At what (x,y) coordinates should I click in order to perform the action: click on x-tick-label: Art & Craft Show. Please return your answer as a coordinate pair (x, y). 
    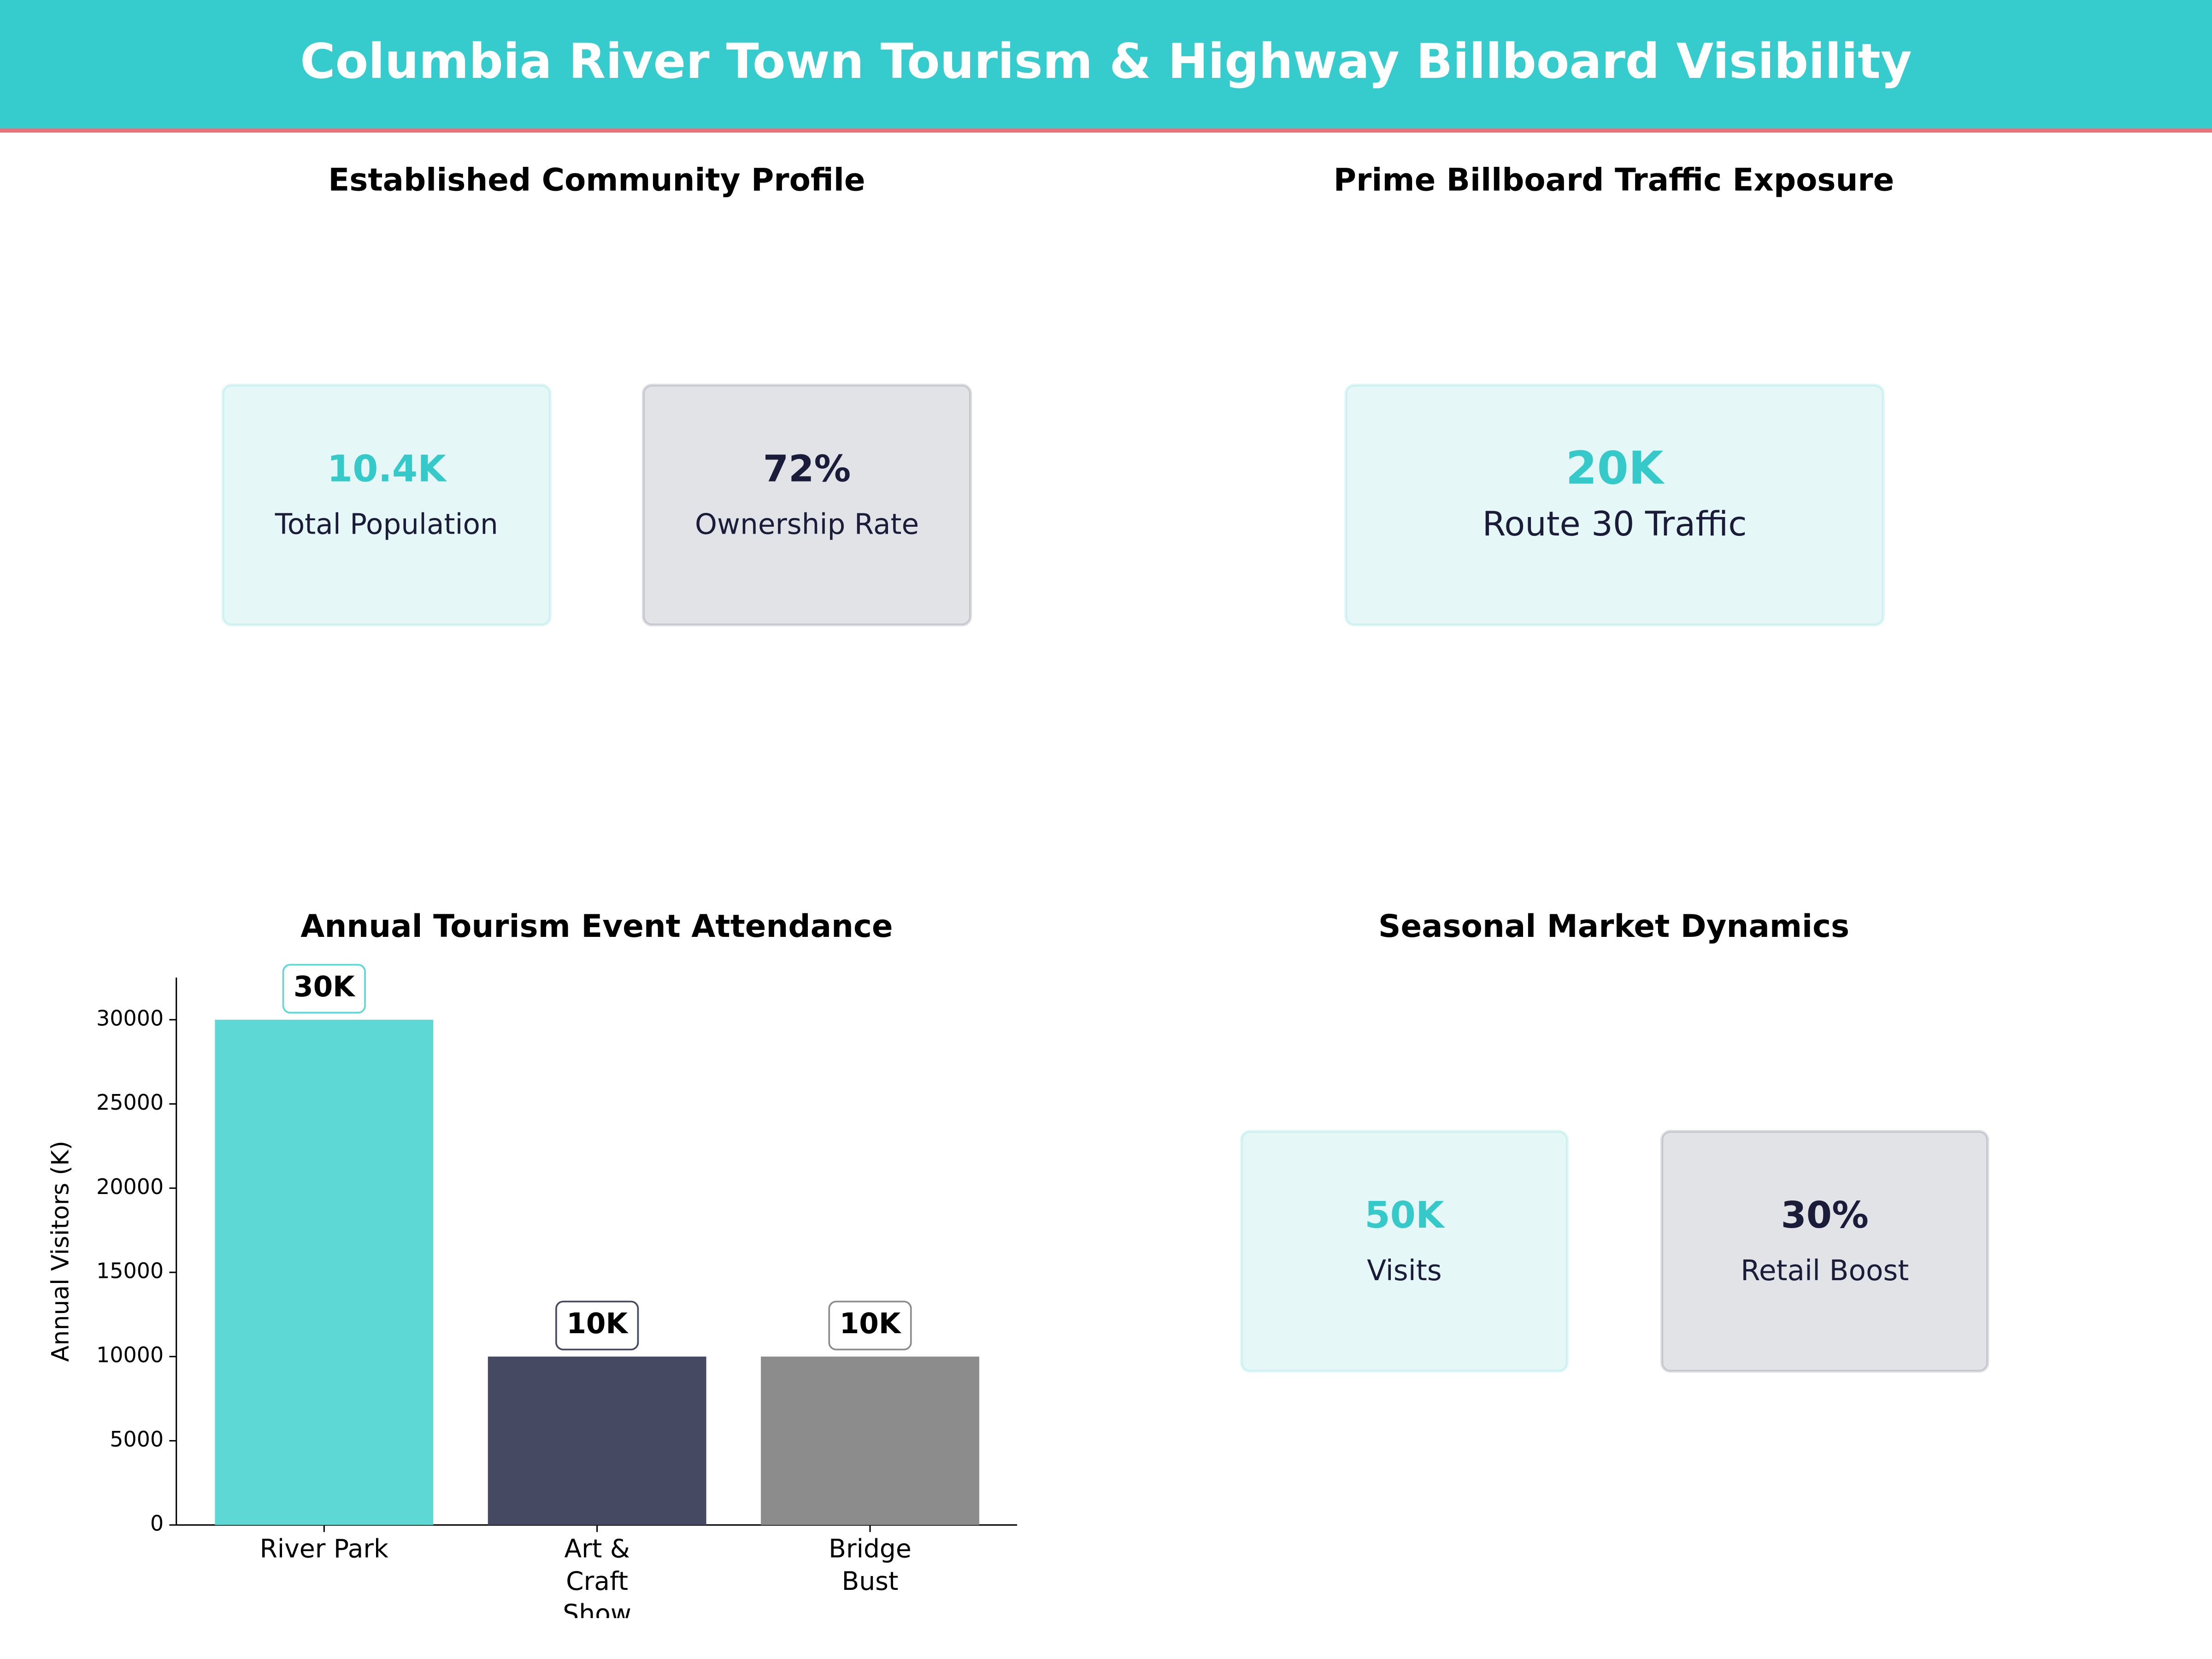
    Looking at the image, I should click on (597, 1576).